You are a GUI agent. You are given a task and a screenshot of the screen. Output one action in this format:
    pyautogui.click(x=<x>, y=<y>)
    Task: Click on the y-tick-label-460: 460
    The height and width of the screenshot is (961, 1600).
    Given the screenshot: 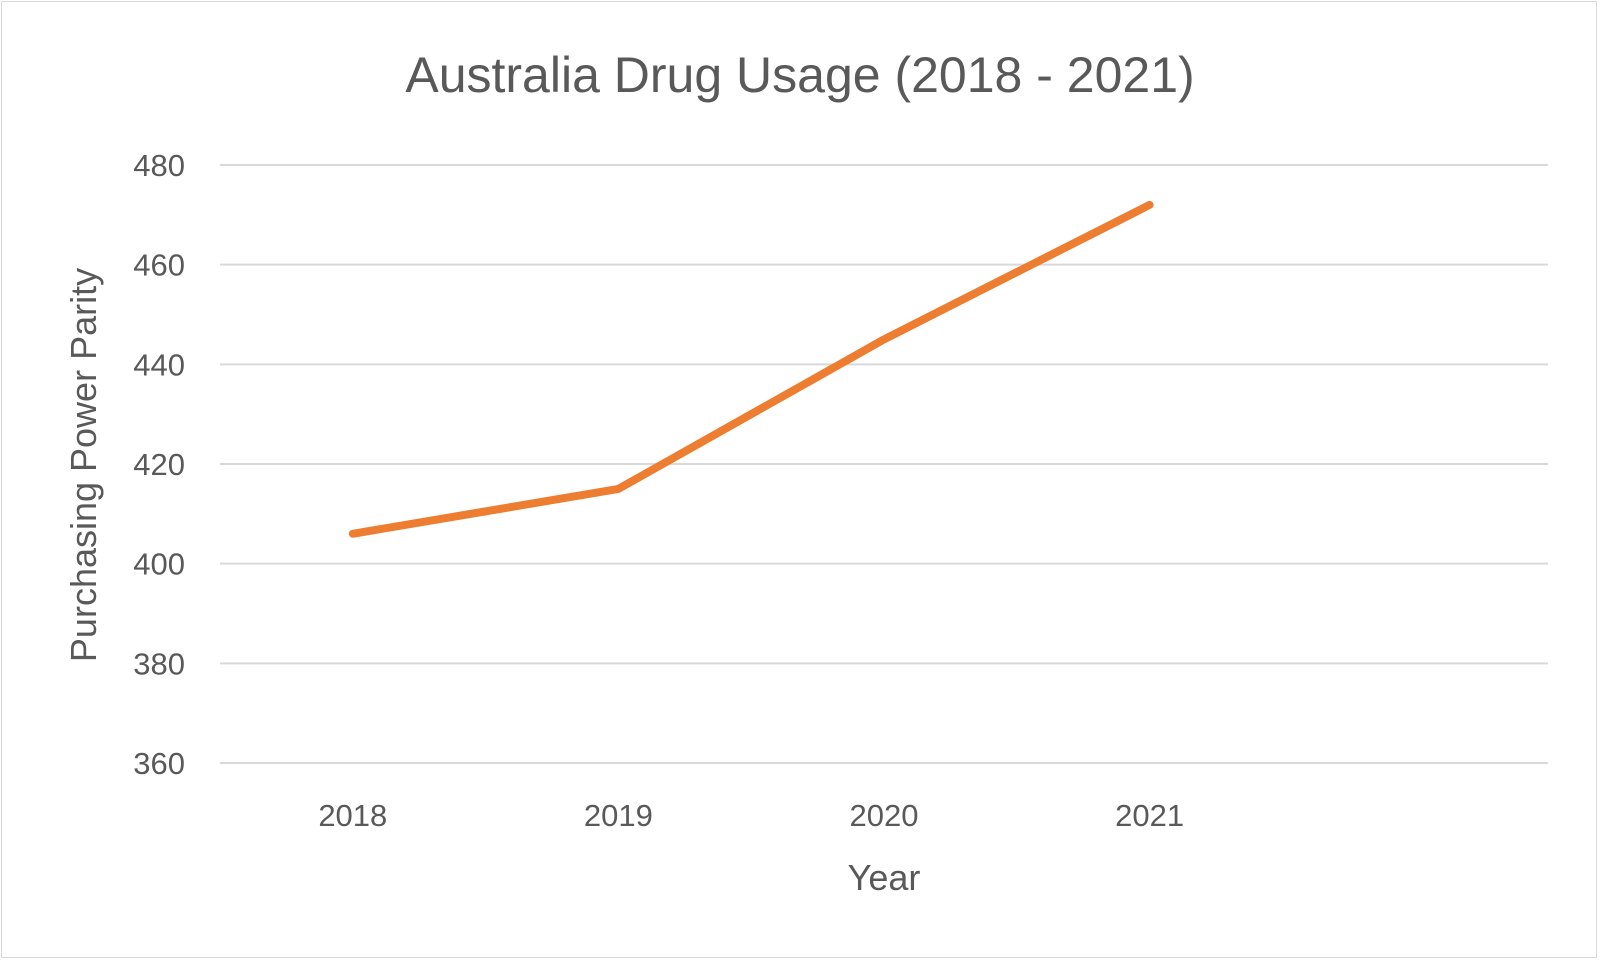 What is the action you would take?
    pyautogui.click(x=159, y=265)
    